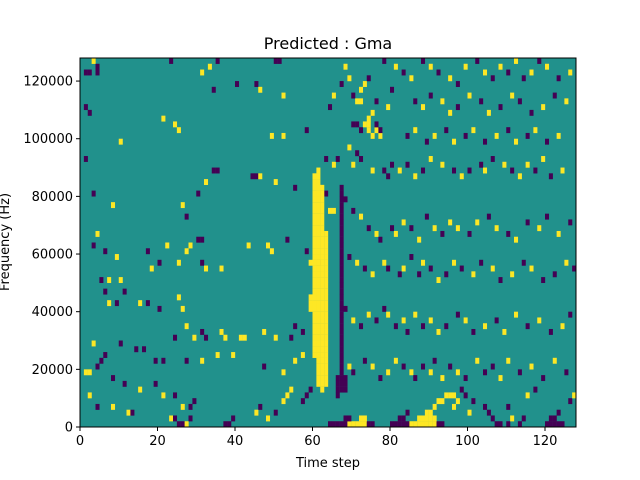  Describe the element at coordinates (52, 312) in the screenshot. I see `y-tick-label: 40000` at that location.